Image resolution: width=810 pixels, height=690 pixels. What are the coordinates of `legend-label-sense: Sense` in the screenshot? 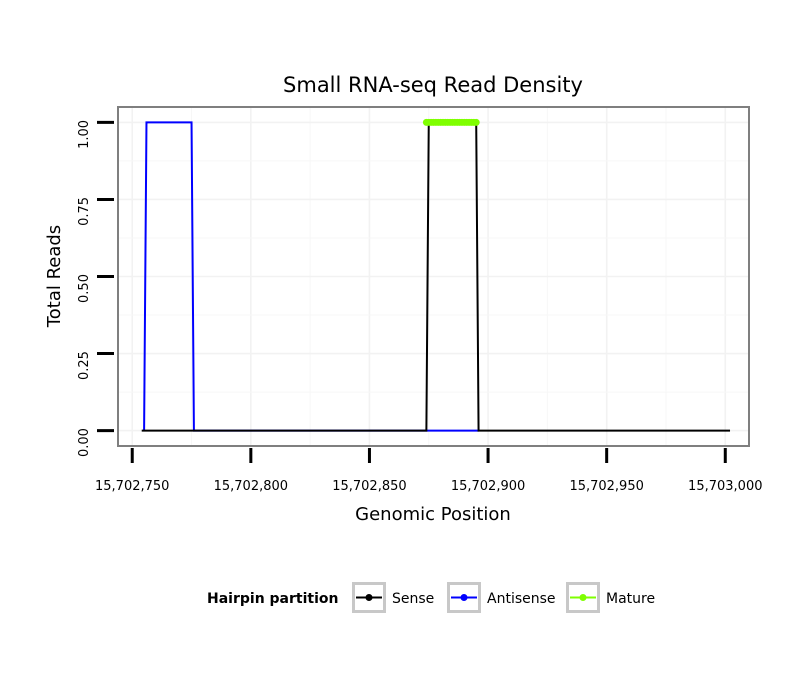 It's located at (413, 599).